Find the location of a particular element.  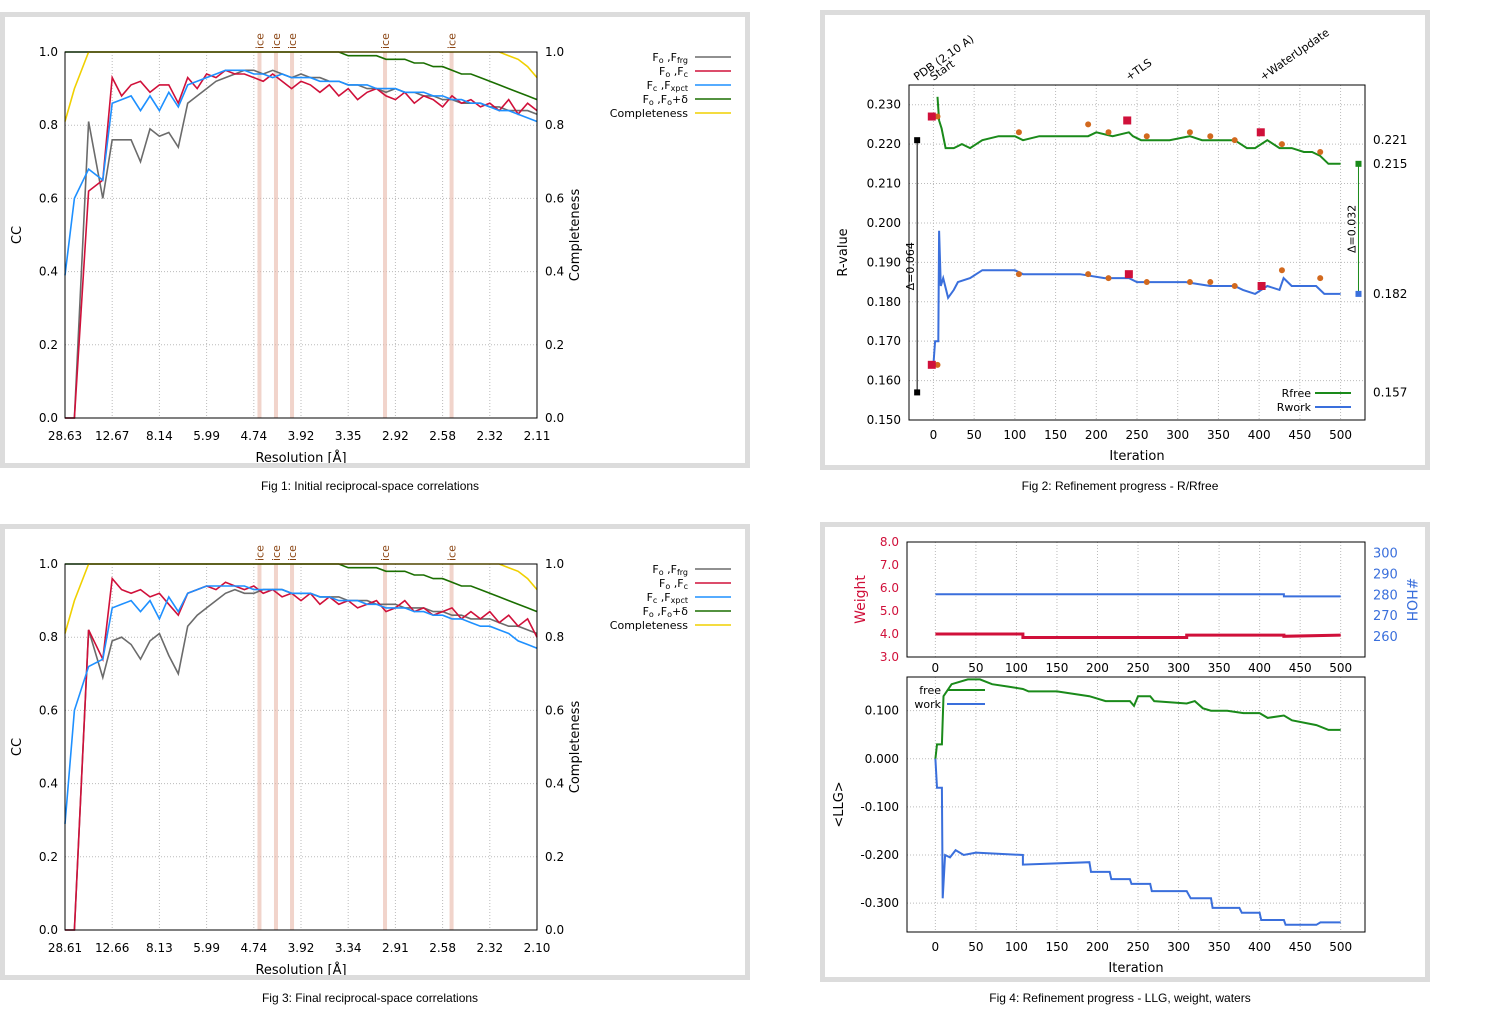

y-tick-label: 0.220 is located at coordinates (884, 144).